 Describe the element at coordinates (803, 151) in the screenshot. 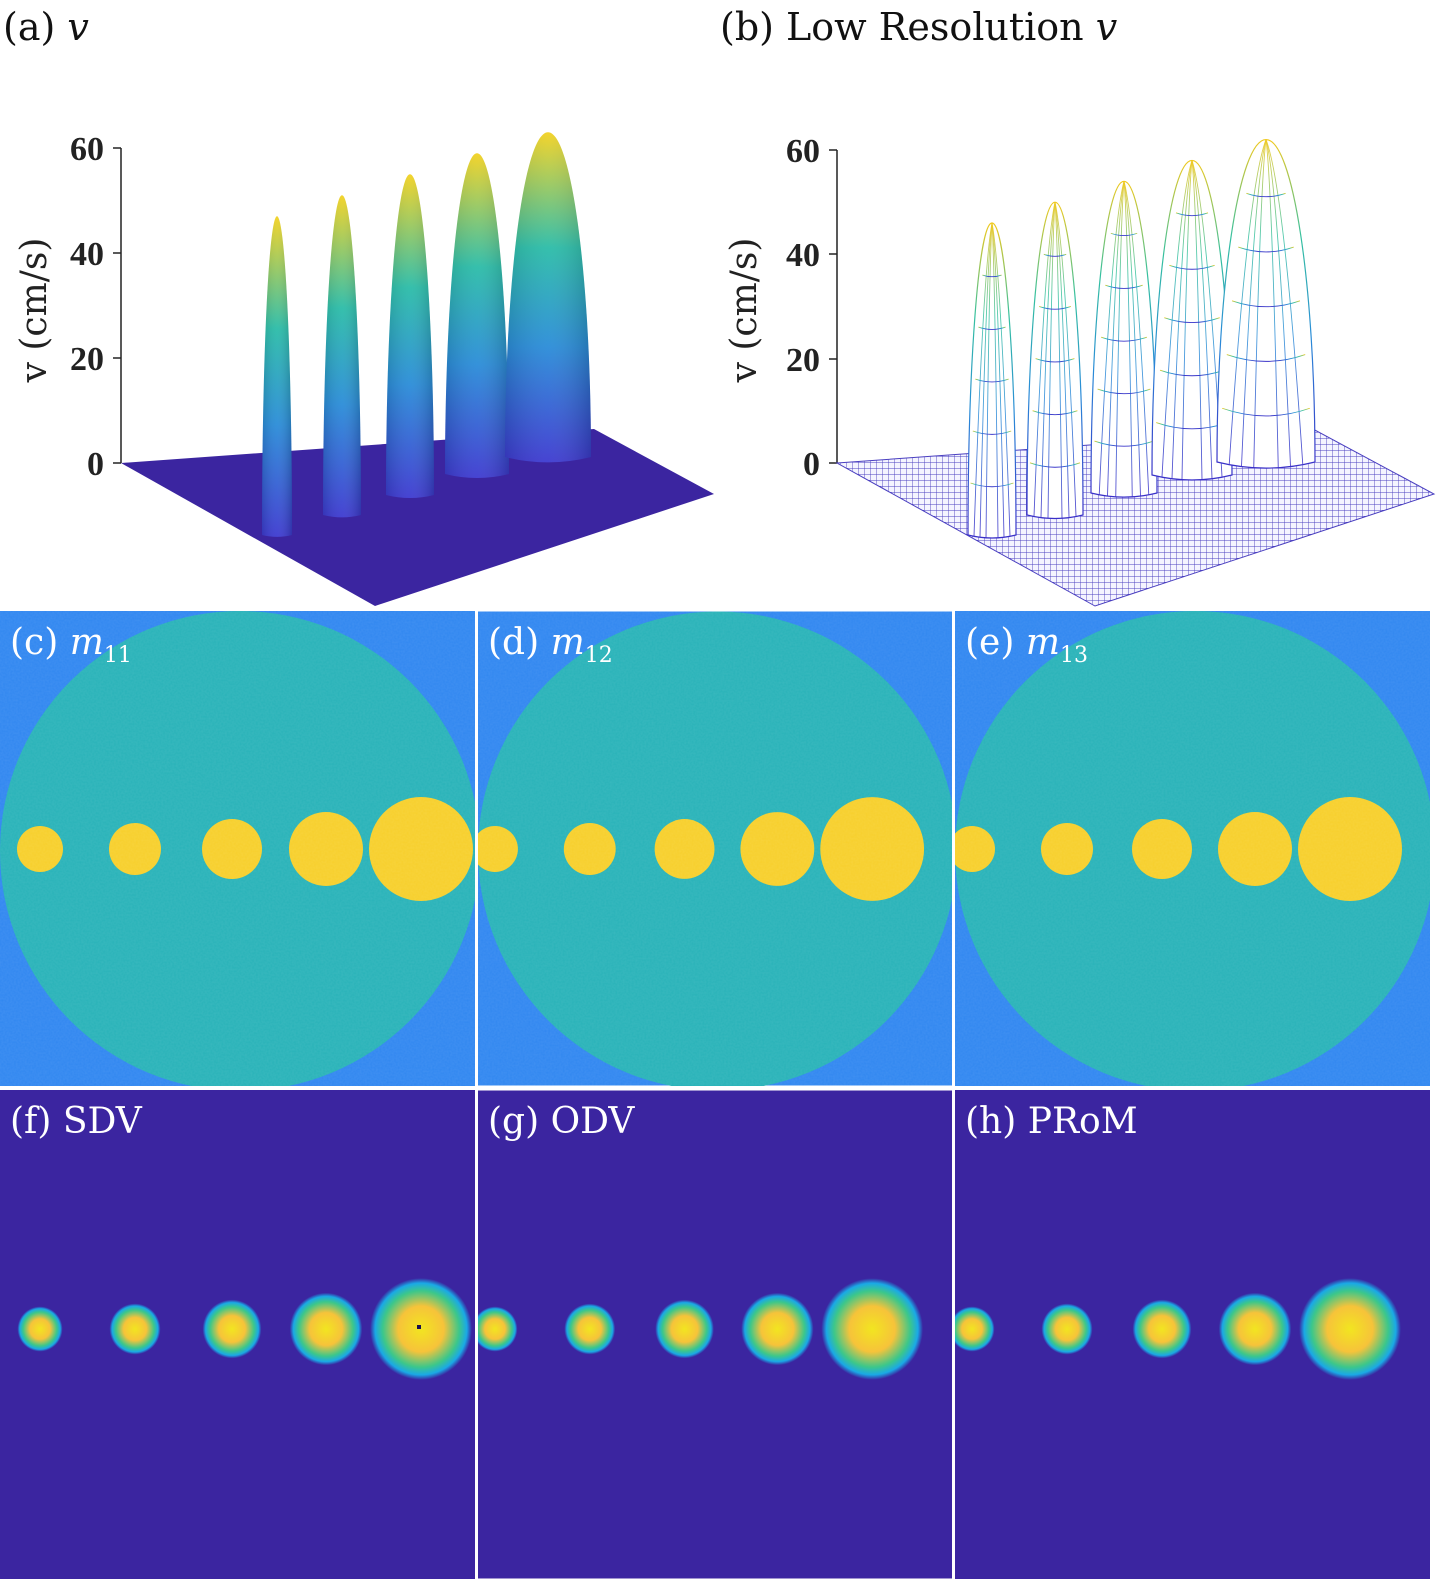

I see `plot-b-tick-60: 60` at that location.